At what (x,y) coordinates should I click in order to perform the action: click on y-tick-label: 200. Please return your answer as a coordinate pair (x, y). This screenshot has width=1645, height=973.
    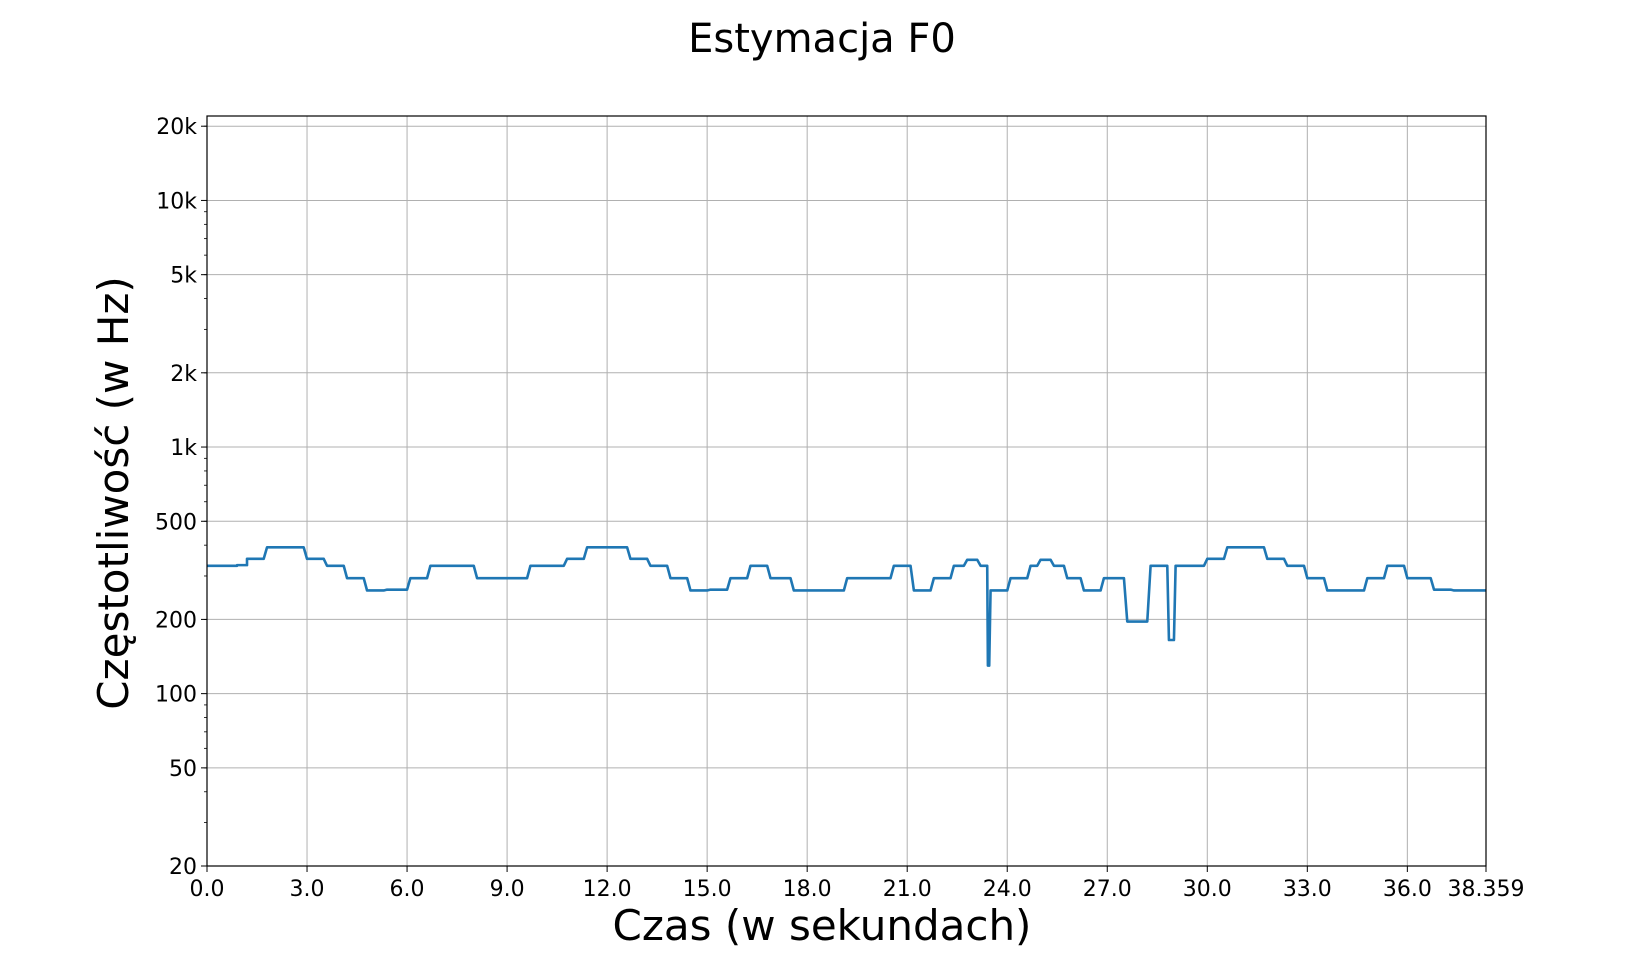
    Looking at the image, I should click on (176, 620).